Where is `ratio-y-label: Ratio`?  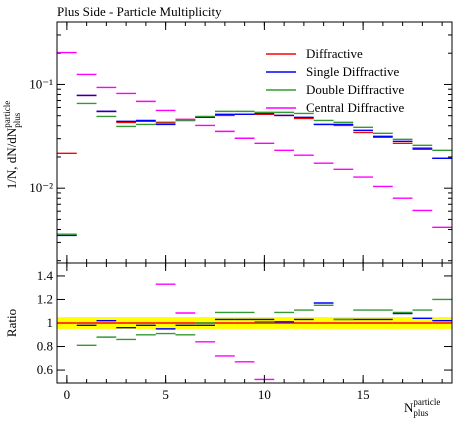
ratio-y-label: Ratio is located at coordinates (11, 323).